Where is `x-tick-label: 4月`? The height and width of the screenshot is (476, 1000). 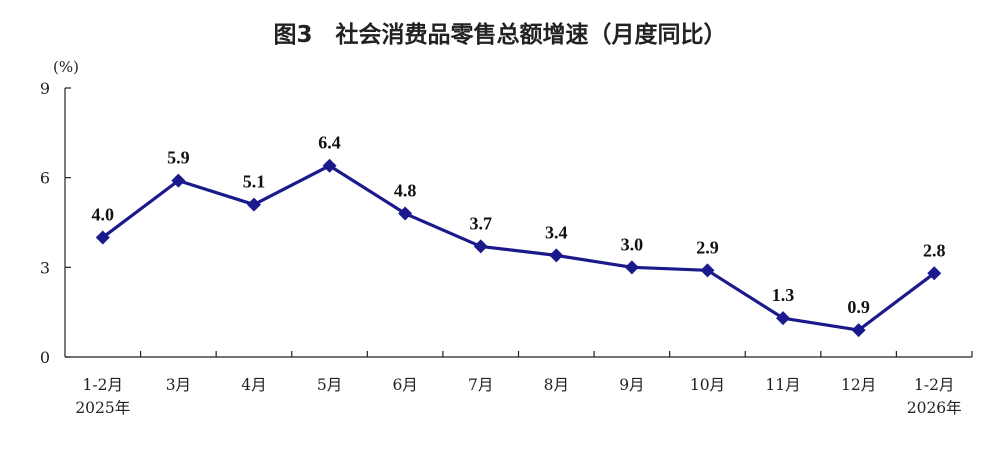
x-tick-label: 4月 is located at coordinates (253, 385).